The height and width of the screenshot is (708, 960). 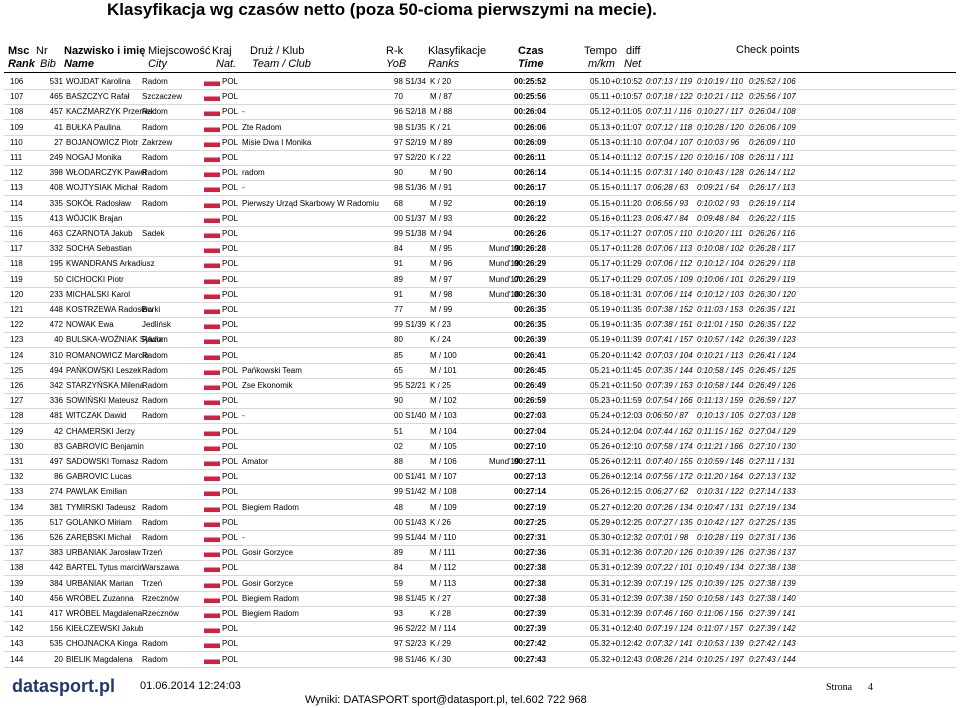 What do you see at coordinates (17, 629) in the screenshot?
I see `rank-cell: 142` at bounding box center [17, 629].